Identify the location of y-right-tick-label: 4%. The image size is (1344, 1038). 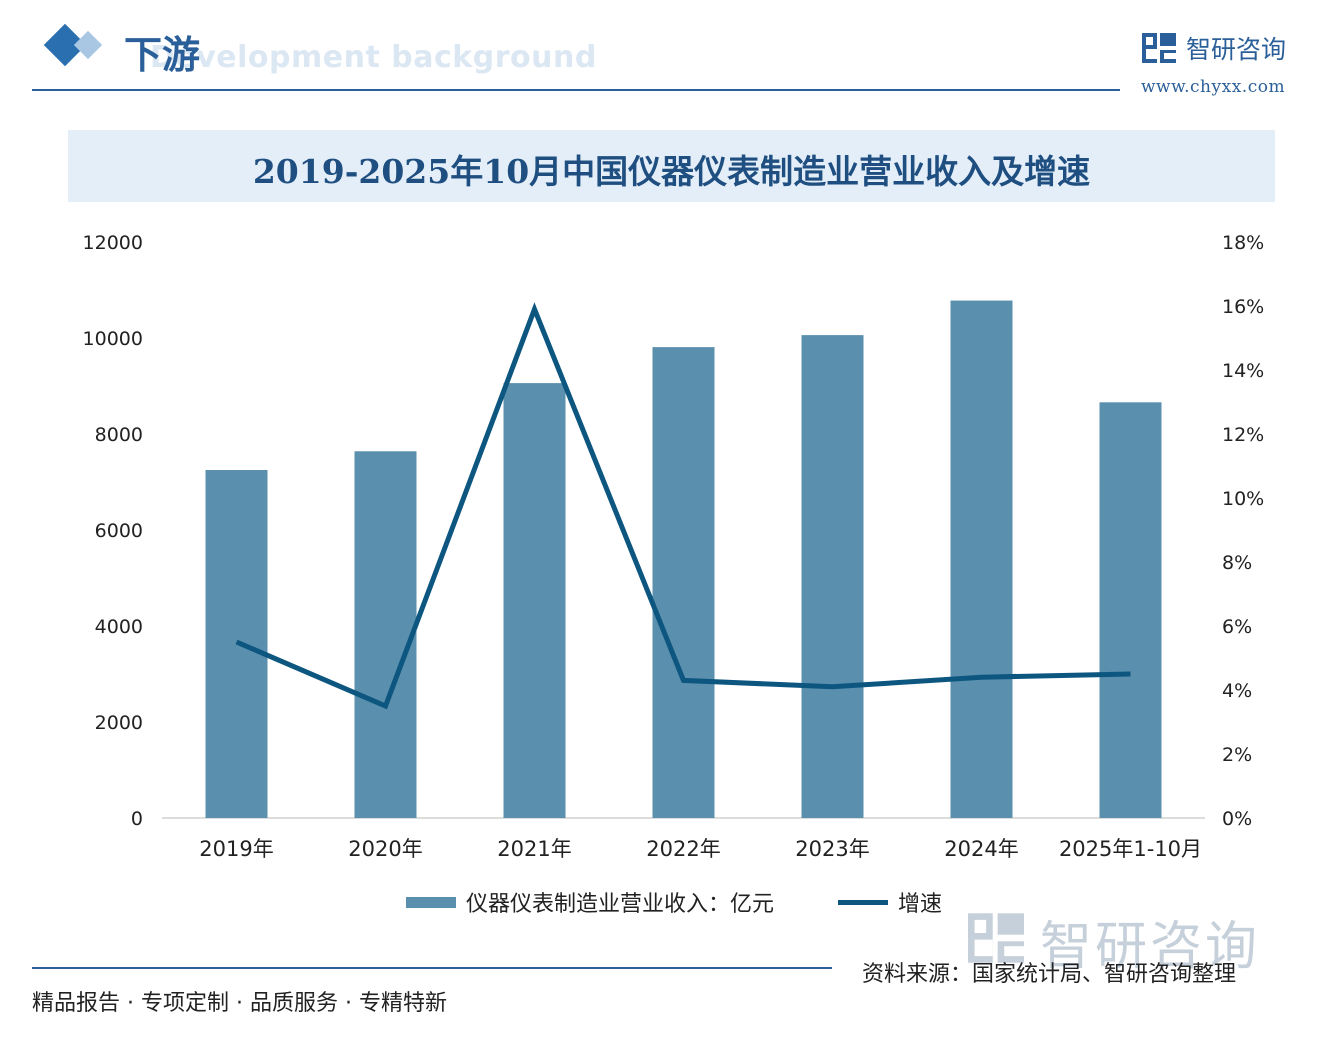
(1237, 691).